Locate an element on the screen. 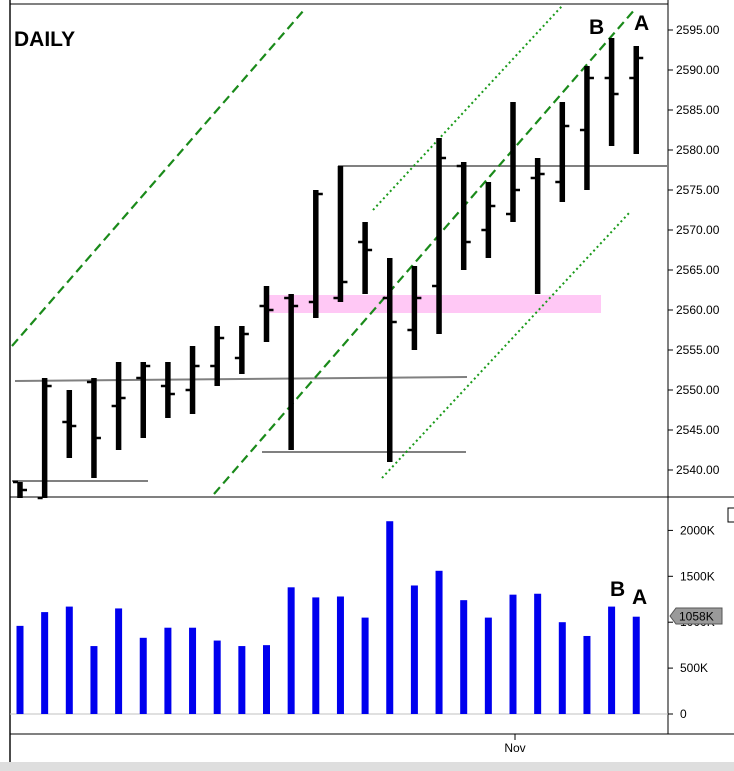  badge-shape is located at coordinates (696, 616).